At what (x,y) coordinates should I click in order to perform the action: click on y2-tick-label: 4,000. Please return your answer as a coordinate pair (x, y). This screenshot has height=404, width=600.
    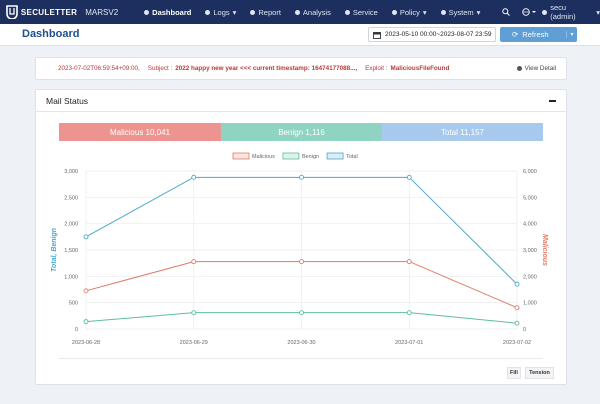
    Looking at the image, I should click on (530, 225).